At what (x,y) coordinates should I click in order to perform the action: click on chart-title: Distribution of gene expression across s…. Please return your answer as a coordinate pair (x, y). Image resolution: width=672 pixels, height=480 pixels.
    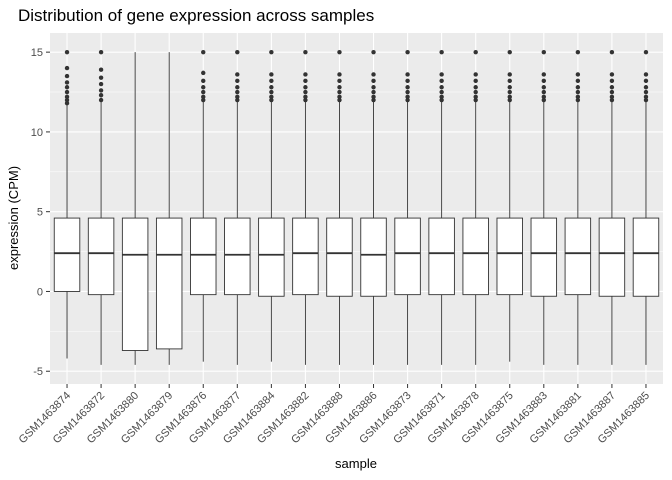
    Looking at the image, I should click on (196, 15).